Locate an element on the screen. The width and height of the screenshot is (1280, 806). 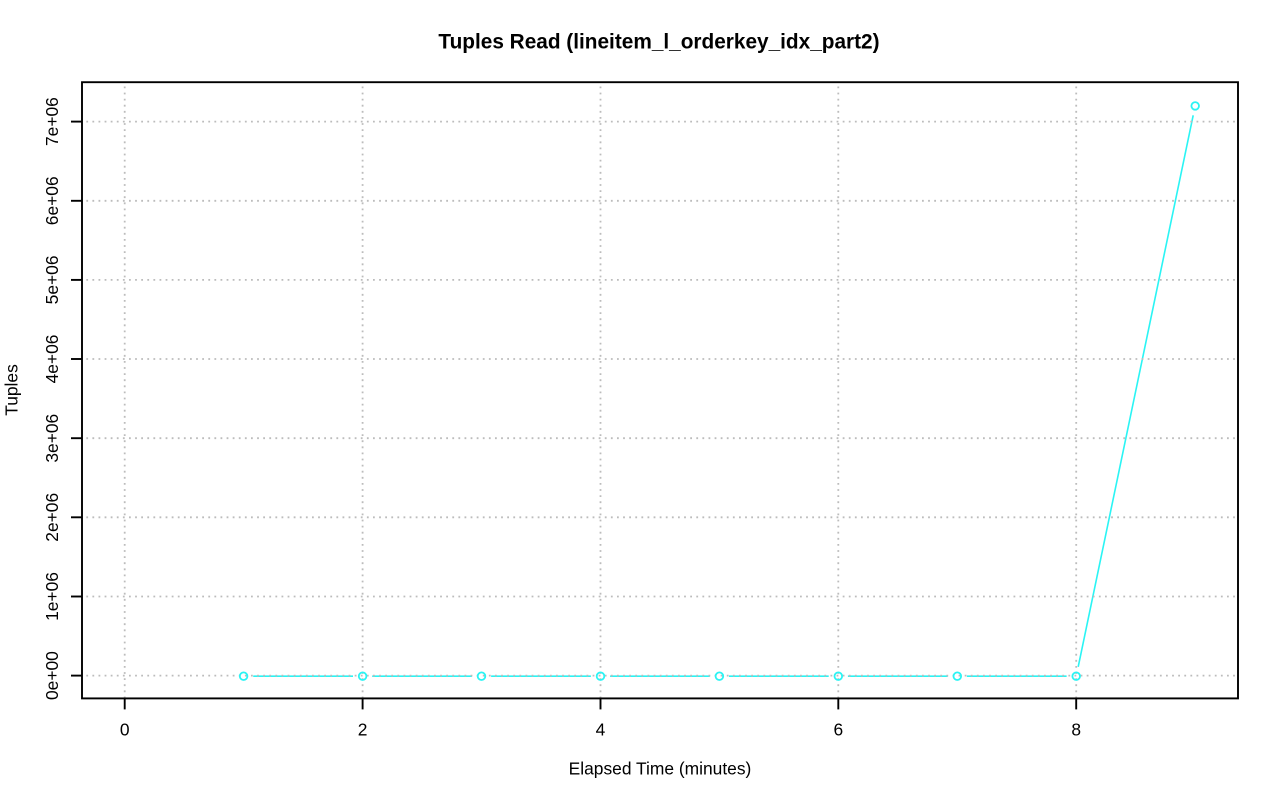
svg-text: 0e+00 is located at coordinates (52, 675).